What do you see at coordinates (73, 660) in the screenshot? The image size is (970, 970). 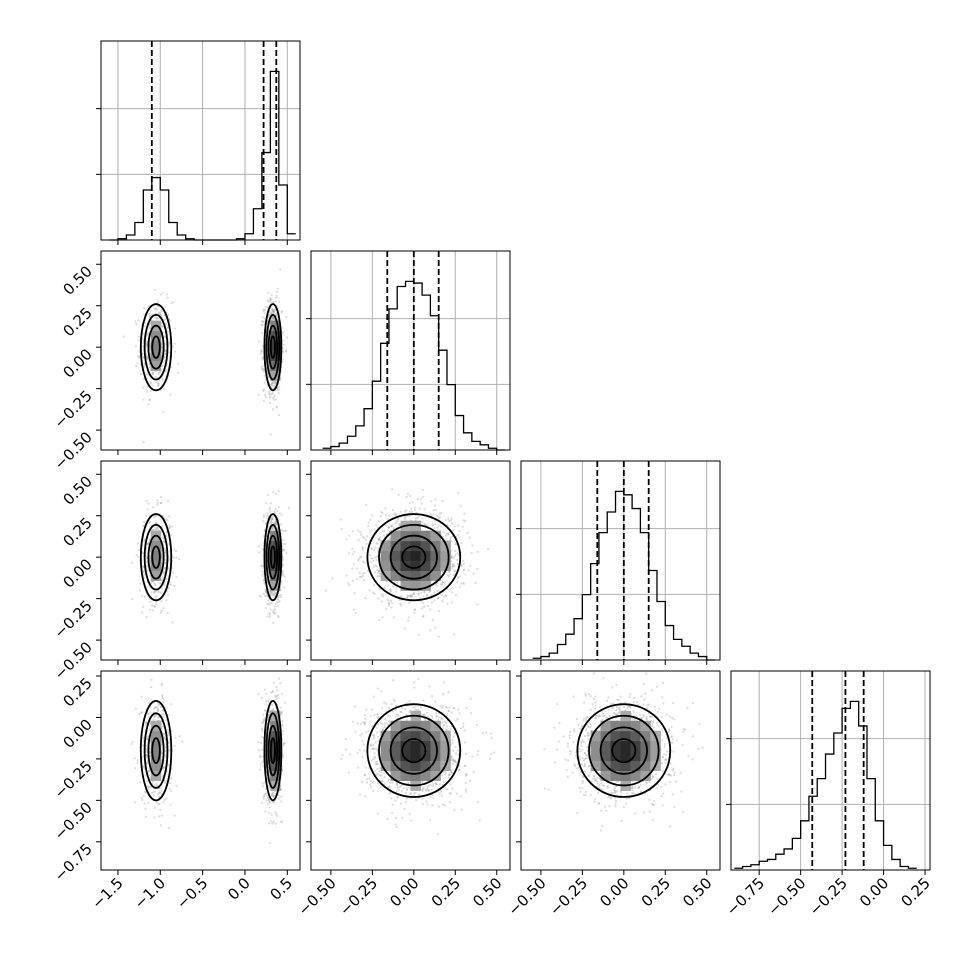 I see `y-tick-label-2-0: −0.50` at bounding box center [73, 660].